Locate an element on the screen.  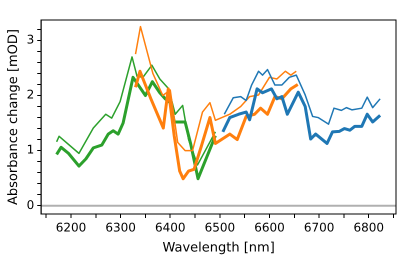
x-tick-label: 6700 is located at coordinates (319, 227).